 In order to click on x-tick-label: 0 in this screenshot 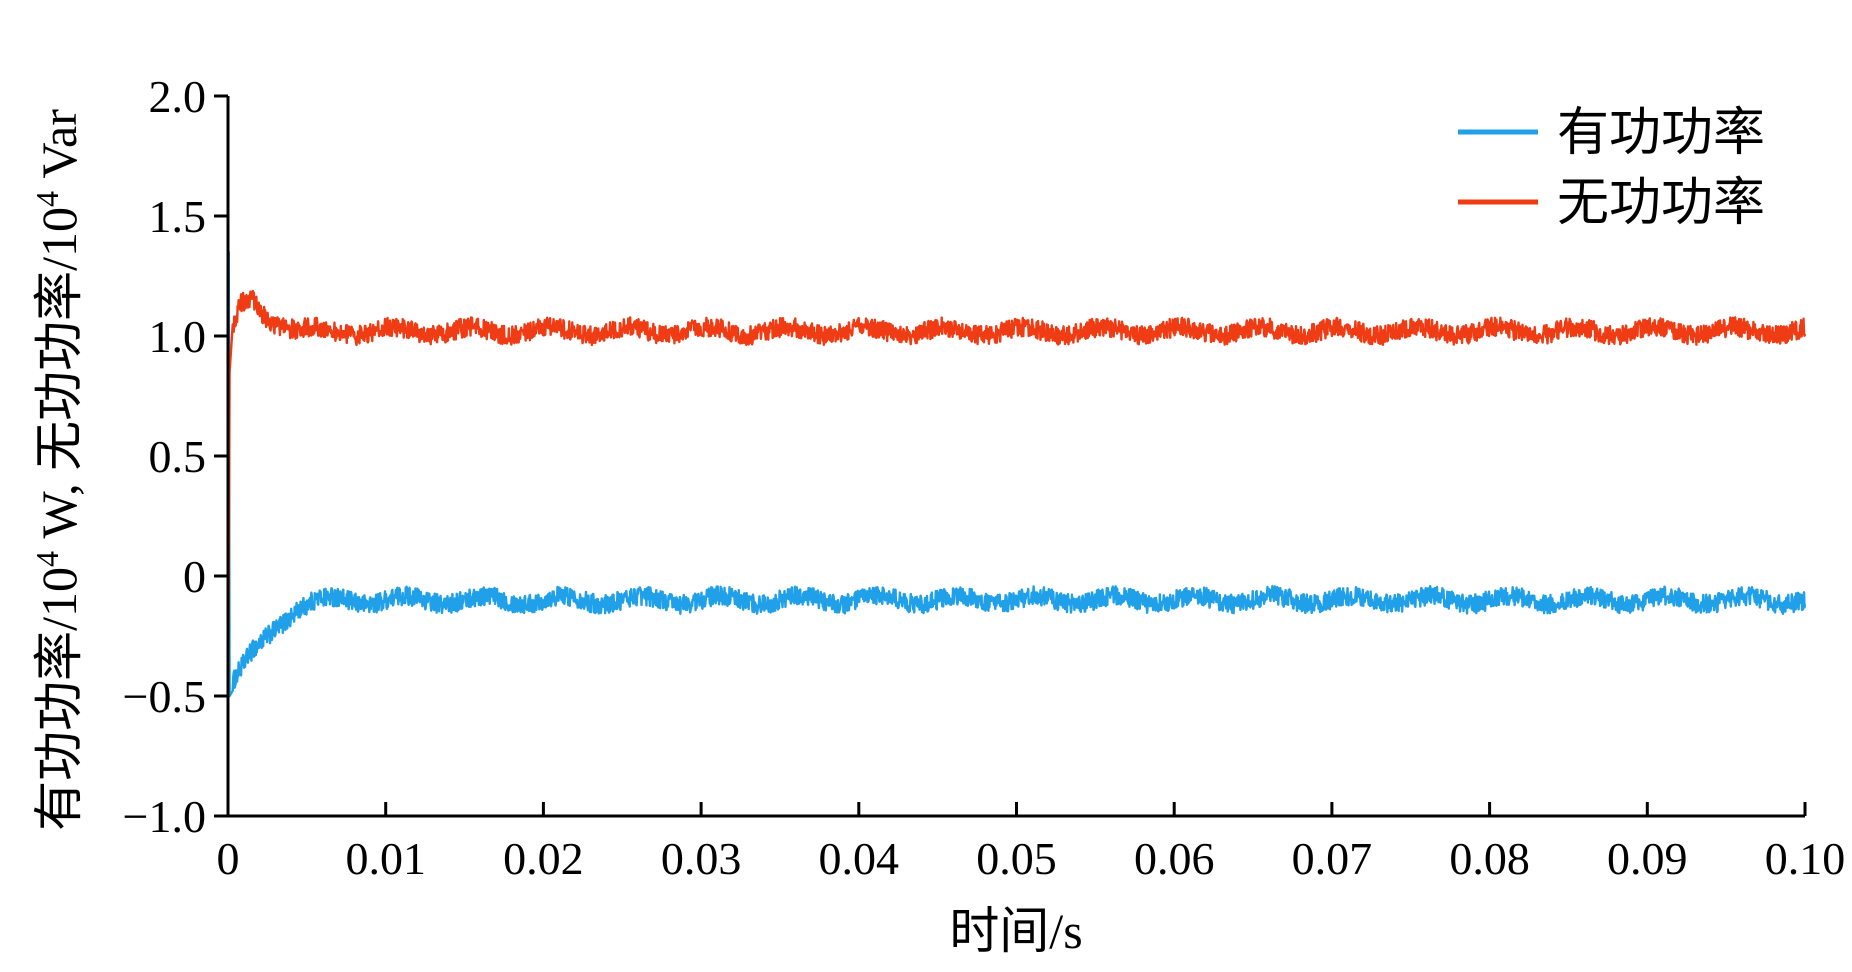, I will do `click(228, 858)`.